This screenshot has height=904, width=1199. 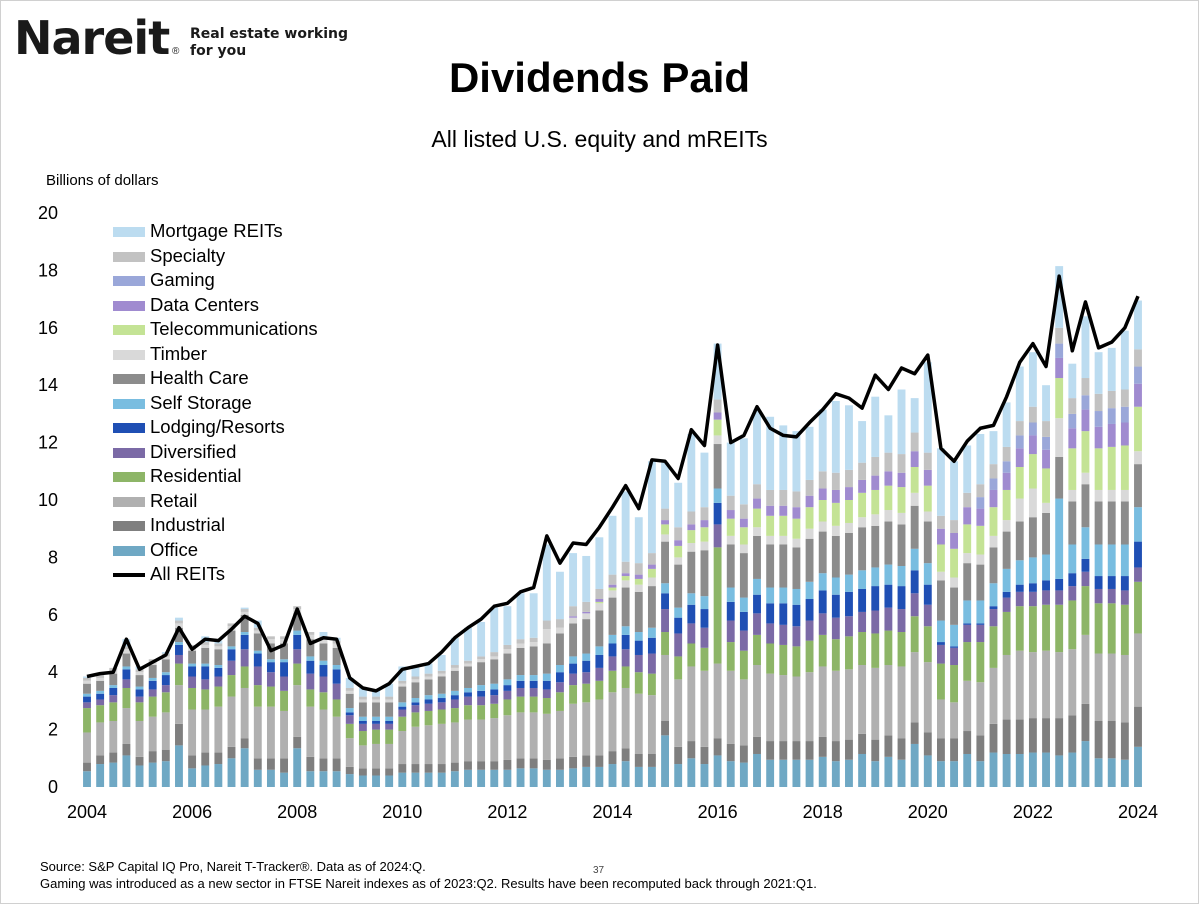 What do you see at coordinates (53, 730) in the screenshot?
I see `y-tick-label: 2` at bounding box center [53, 730].